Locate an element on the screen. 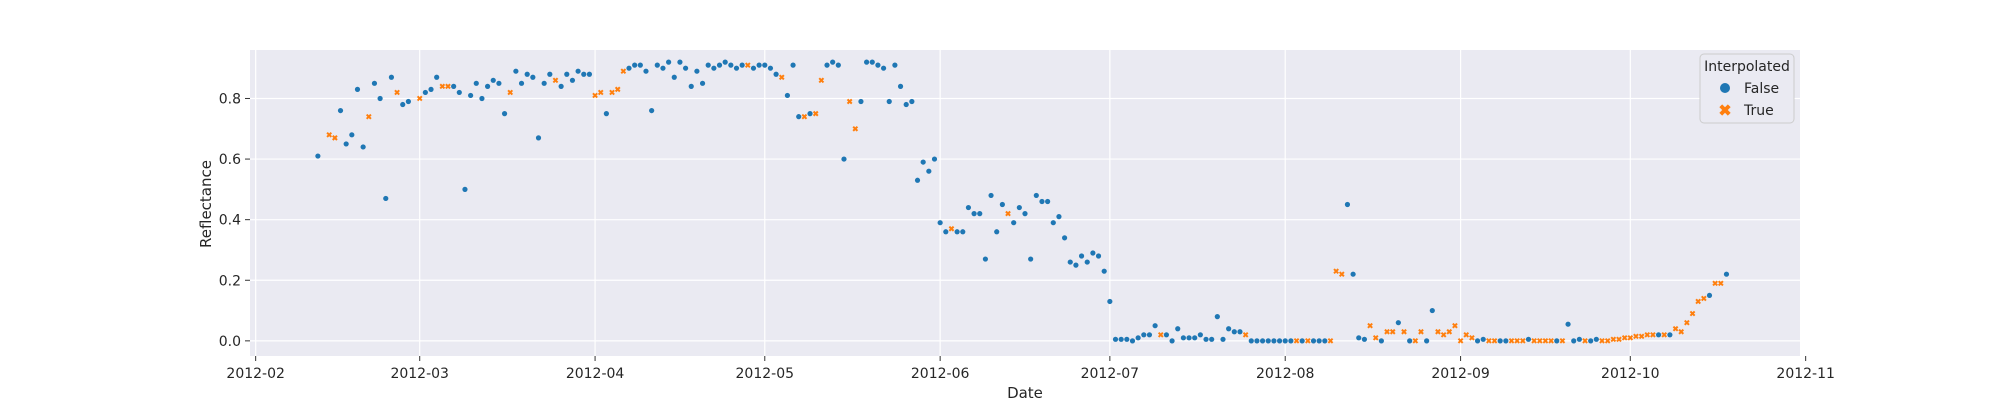  x-tick-label: 2012-02 is located at coordinates (255, 374).